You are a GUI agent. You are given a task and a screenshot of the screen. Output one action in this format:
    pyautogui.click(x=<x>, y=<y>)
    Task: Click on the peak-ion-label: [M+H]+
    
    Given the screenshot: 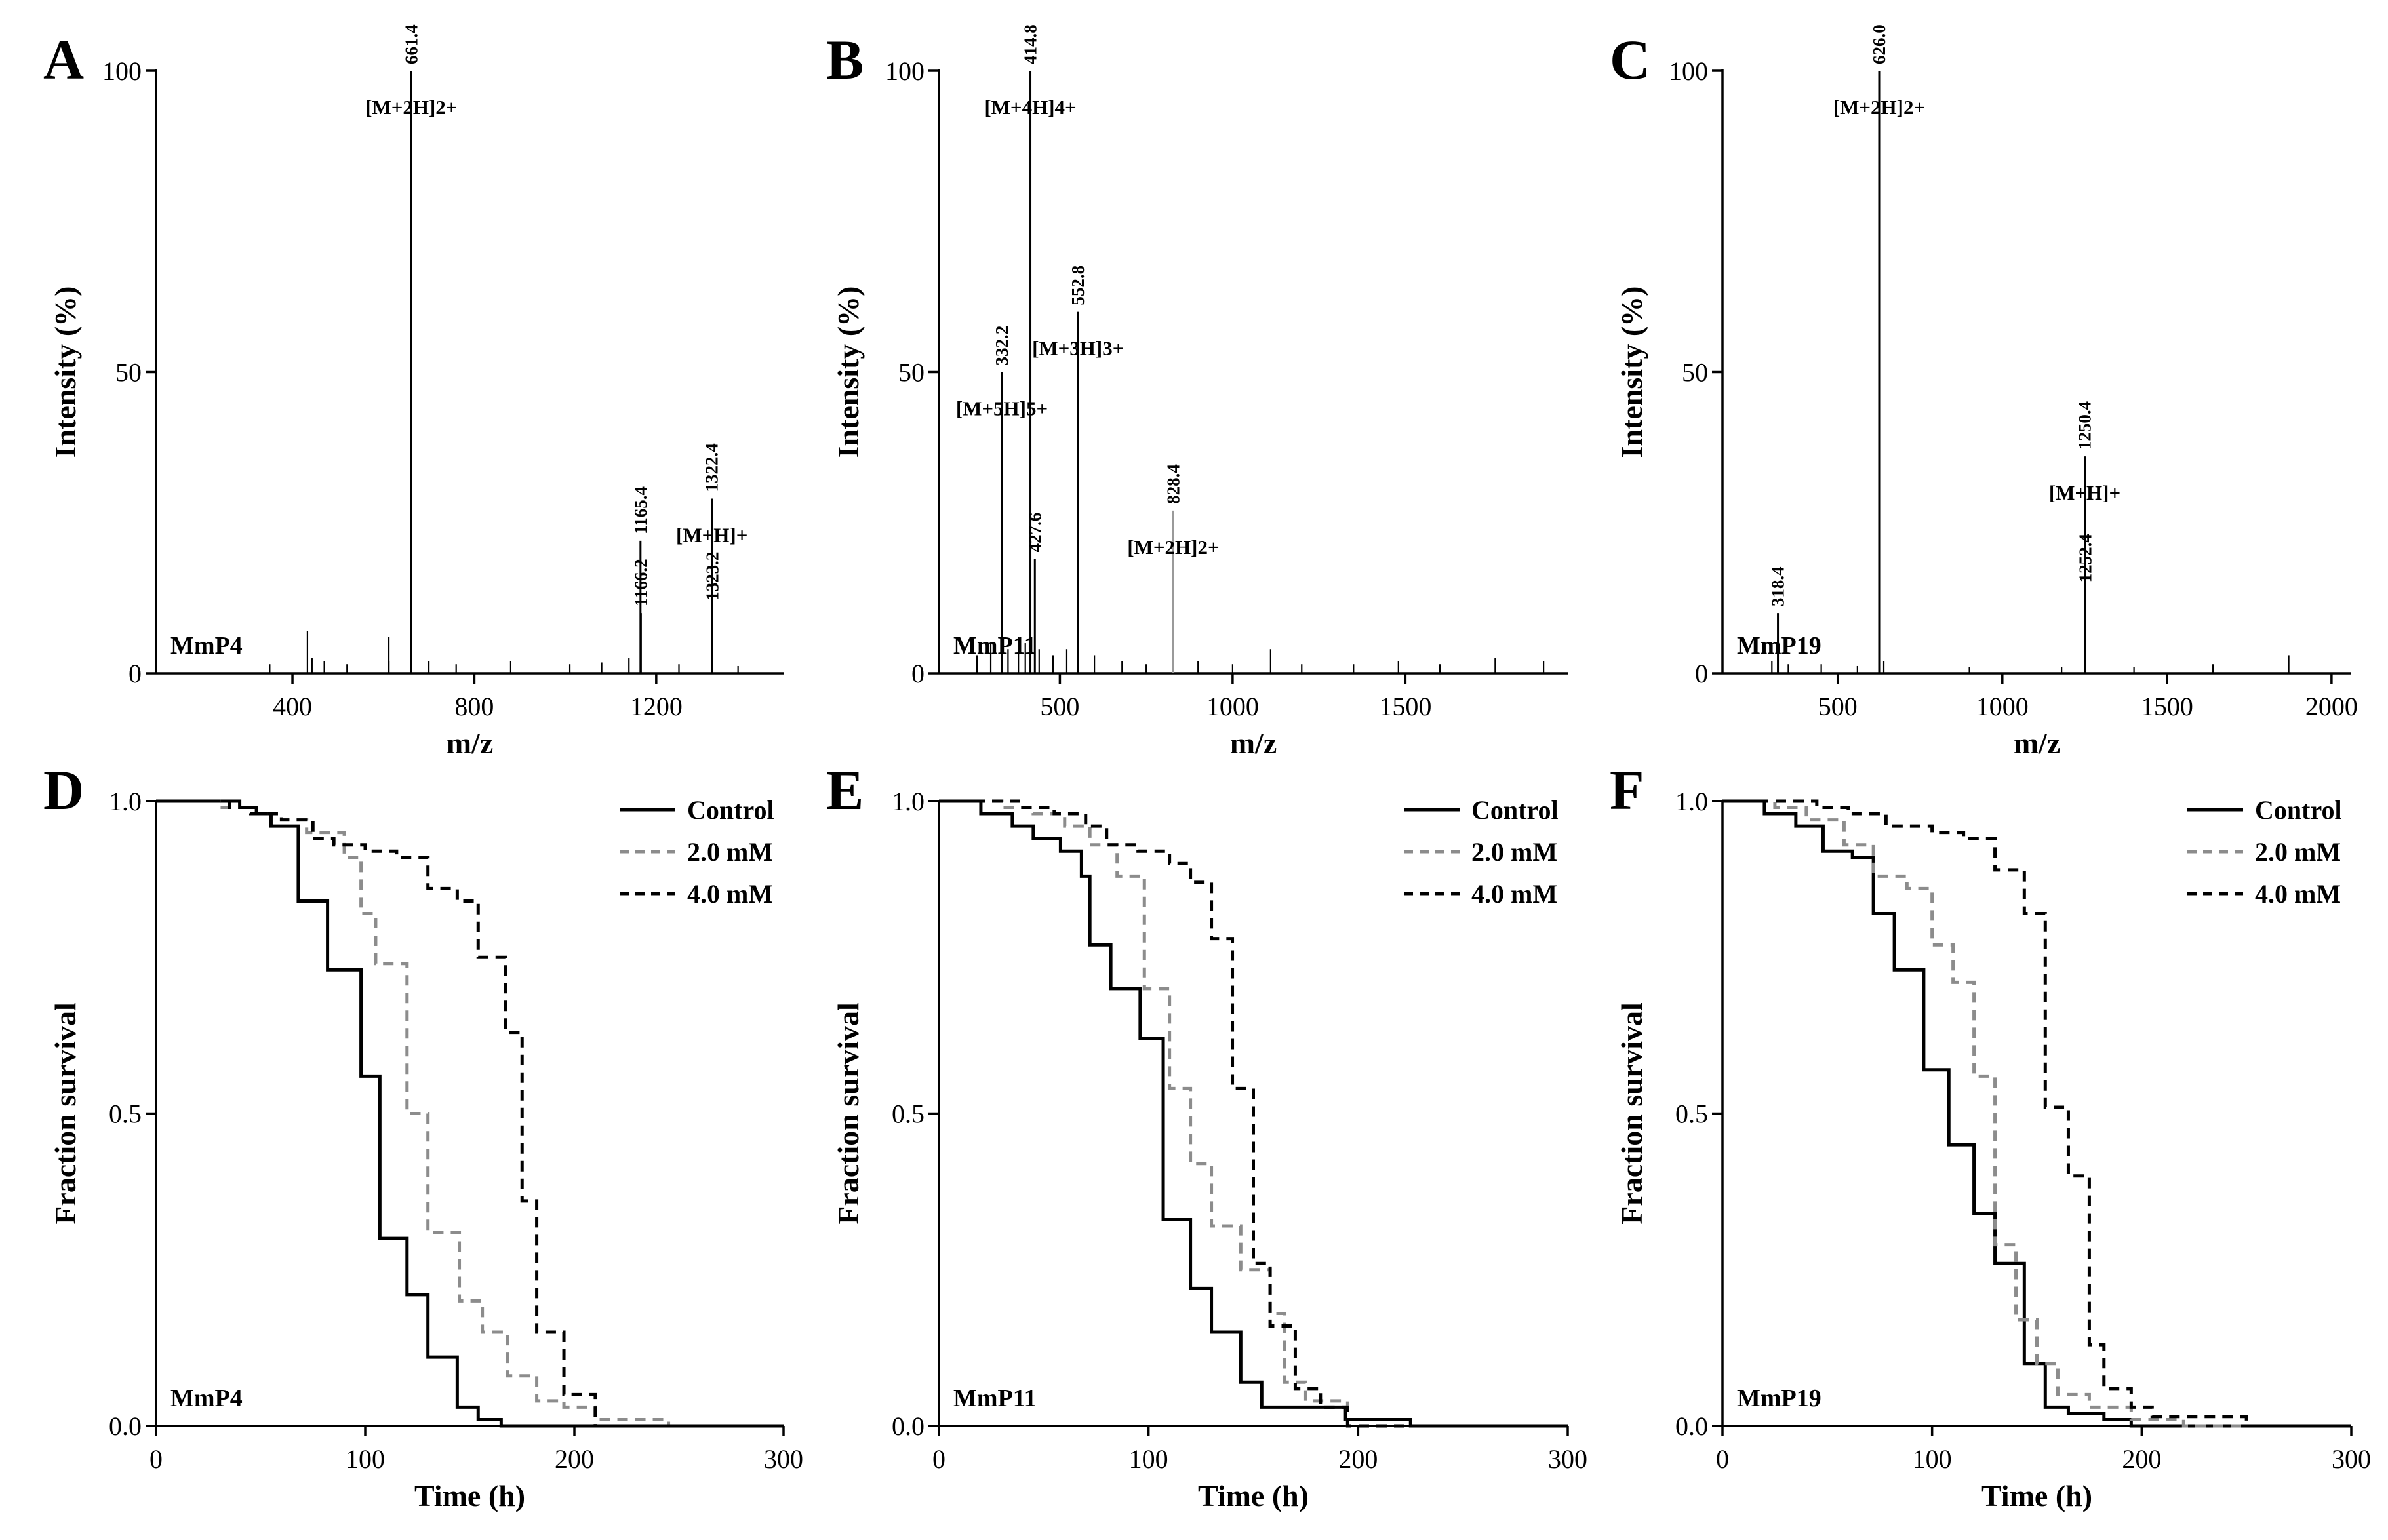 What is the action you would take?
    pyautogui.click(x=711, y=534)
    